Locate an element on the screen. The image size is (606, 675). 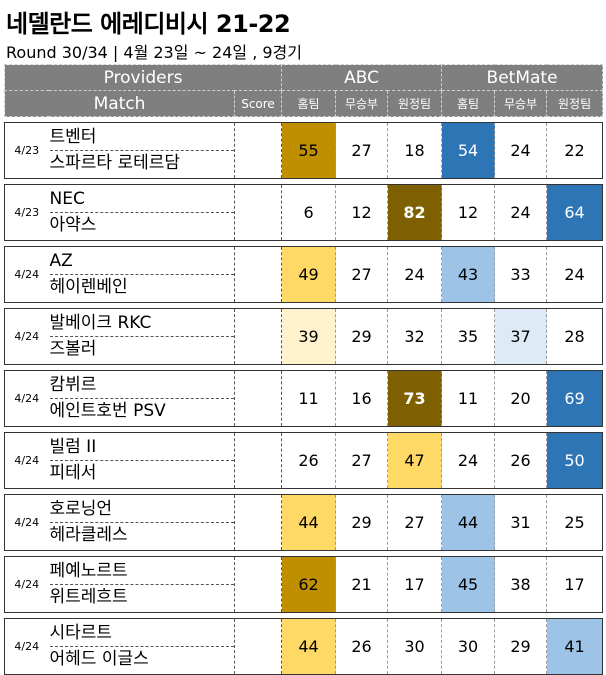
table-row: 4/23 NEC 아약스 6 12 82 12 24 64 is located at coordinates (304, 212).